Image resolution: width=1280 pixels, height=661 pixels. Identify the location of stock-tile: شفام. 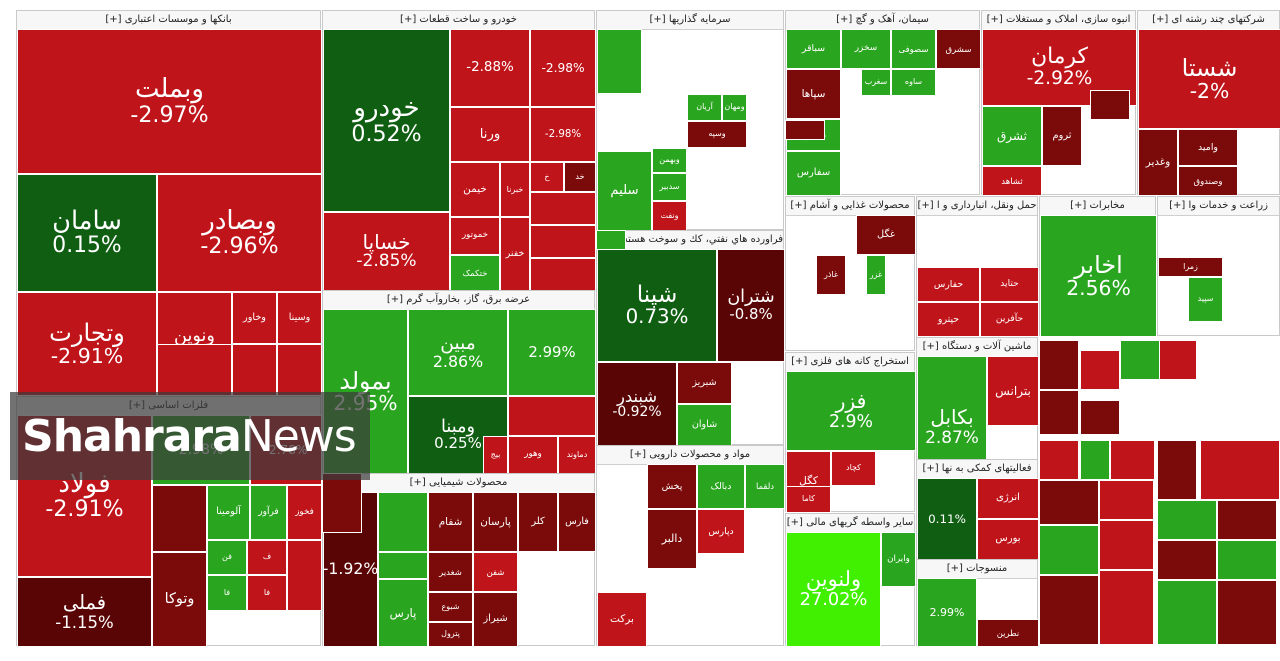
(450, 522).